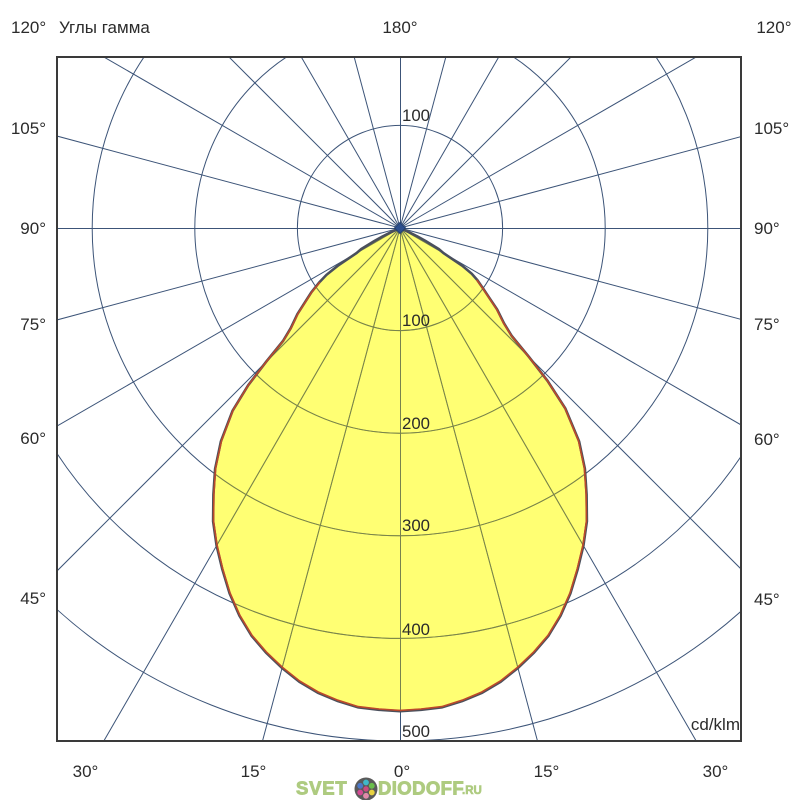  I want to click on svg-text: cd/klm, so click(715, 724).